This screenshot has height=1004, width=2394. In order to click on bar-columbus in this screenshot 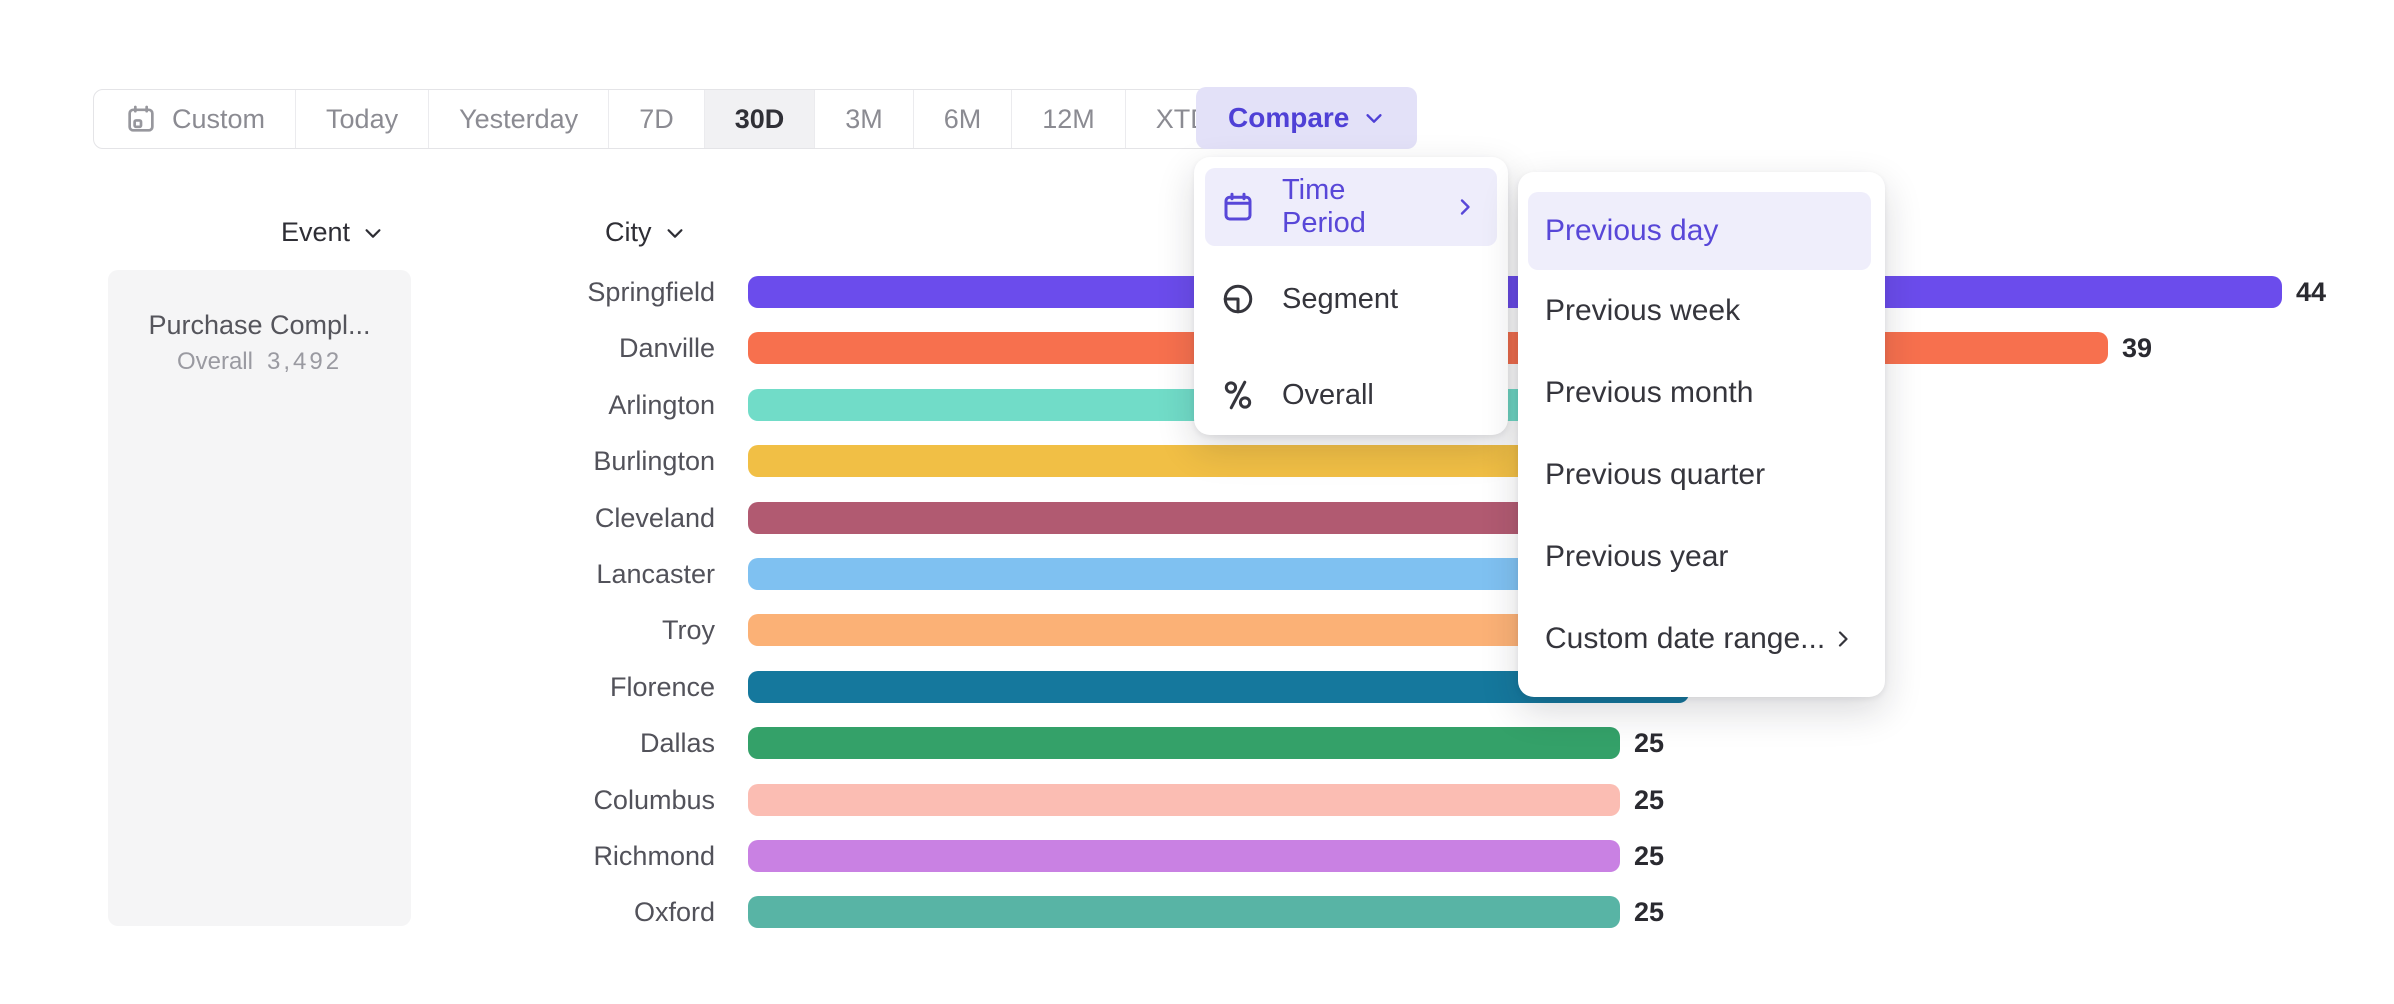, I will do `click(1184, 800)`.